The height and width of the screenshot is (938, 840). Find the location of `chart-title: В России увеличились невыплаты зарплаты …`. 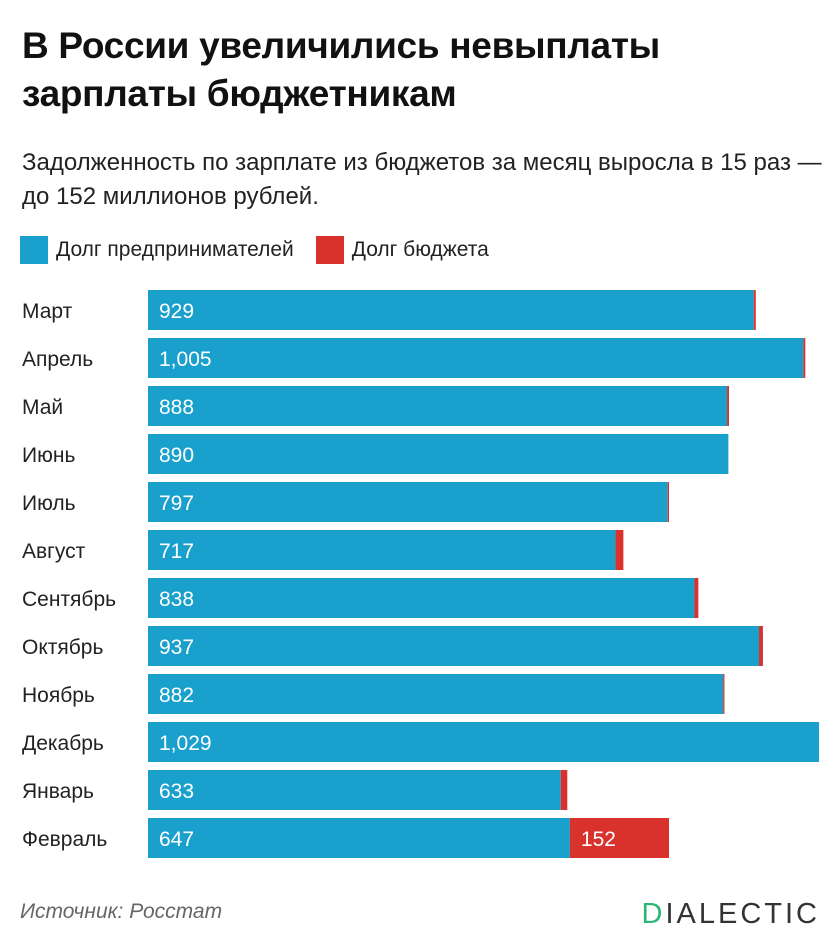

chart-title: В России увеличились невыплаты зарплаты … is located at coordinates (341, 69).